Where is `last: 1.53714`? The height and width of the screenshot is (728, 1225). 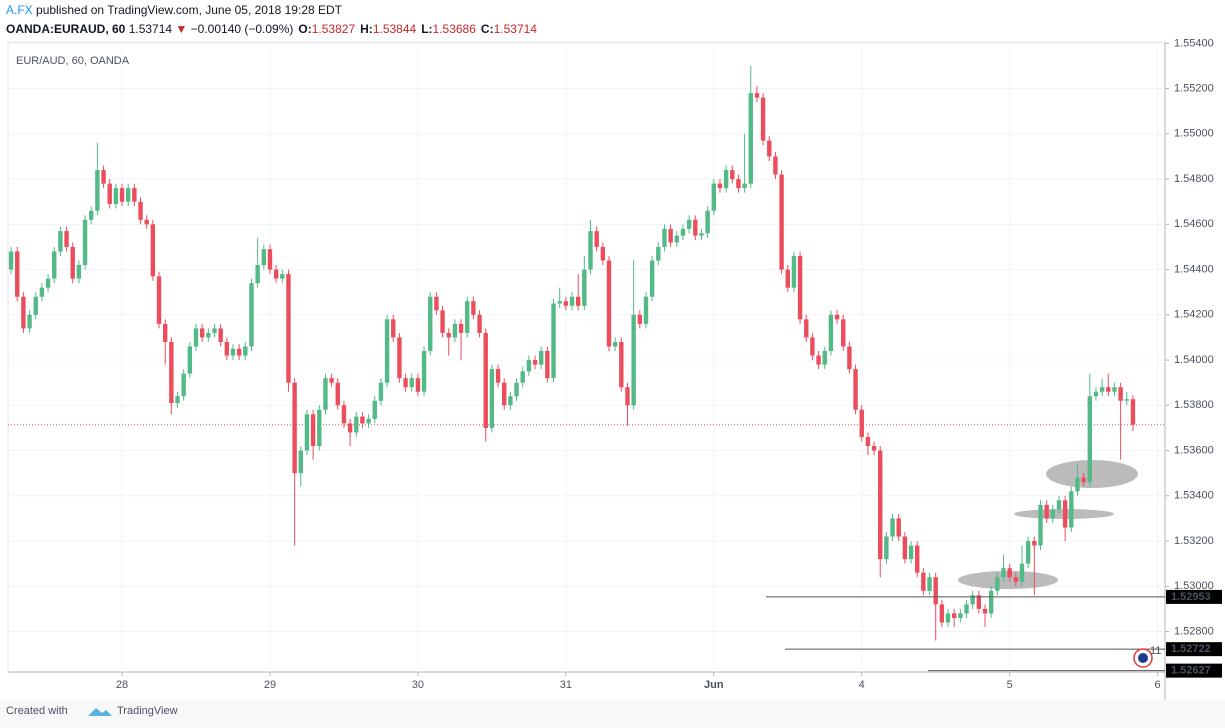 last: 1.53714 is located at coordinates (151, 29).